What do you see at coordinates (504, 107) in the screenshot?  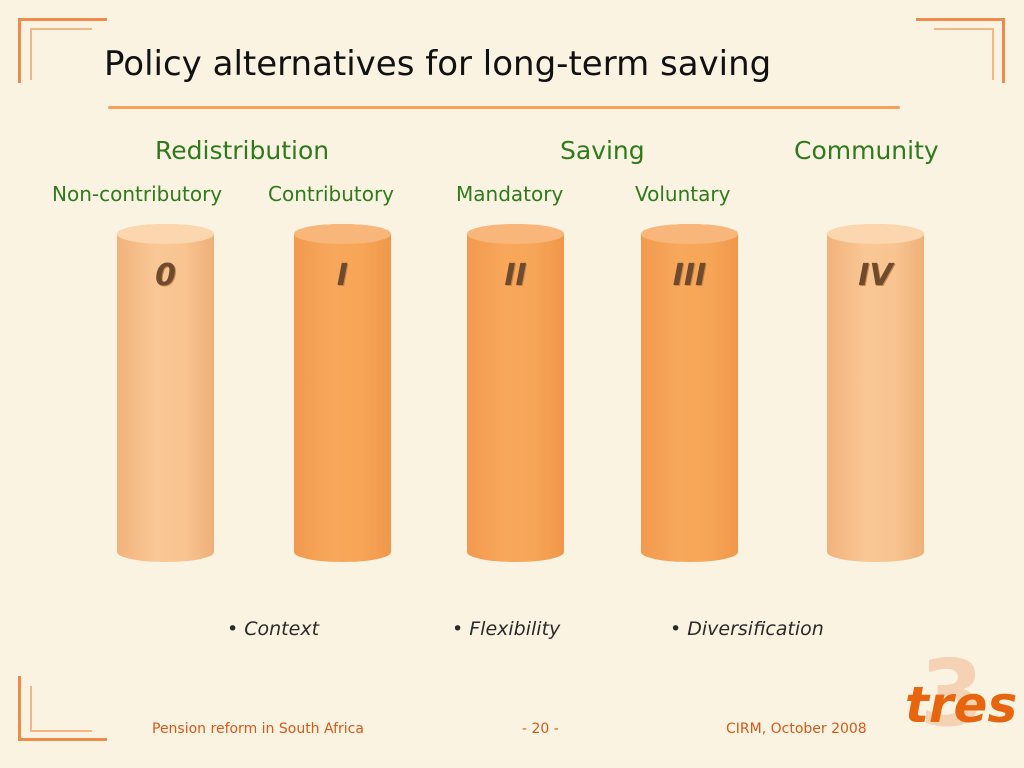 I see `title-underline` at bounding box center [504, 107].